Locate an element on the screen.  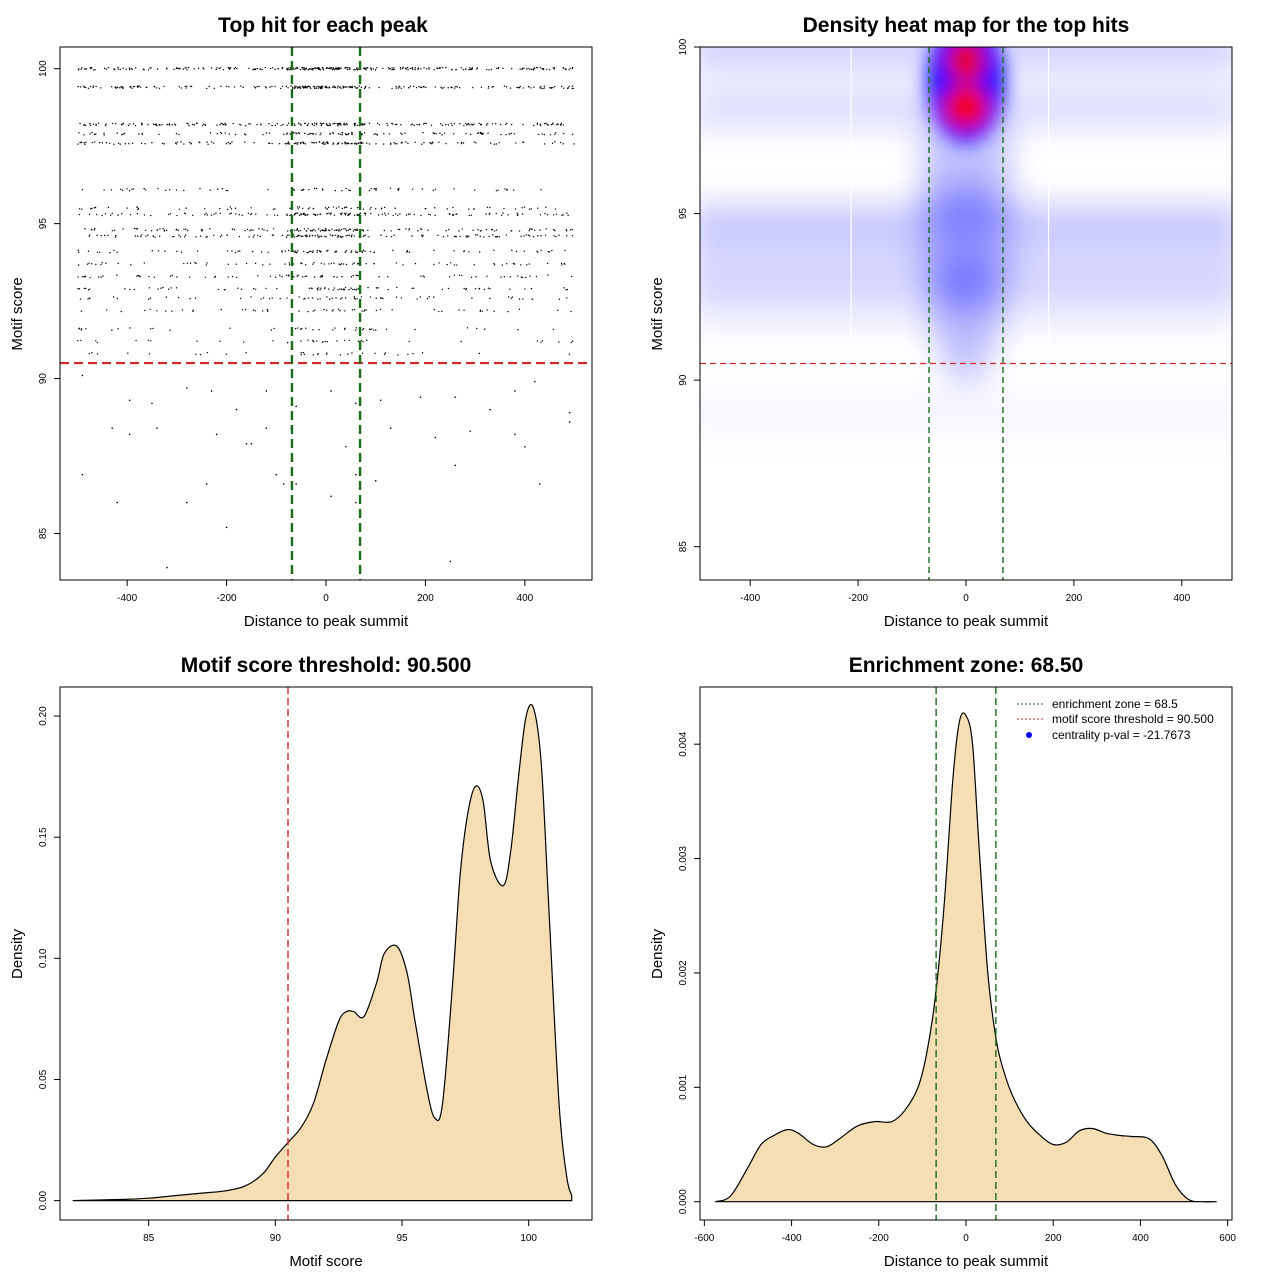
legend-label-pval: centrality p-val = -21.7673 is located at coordinates (1121, 735).